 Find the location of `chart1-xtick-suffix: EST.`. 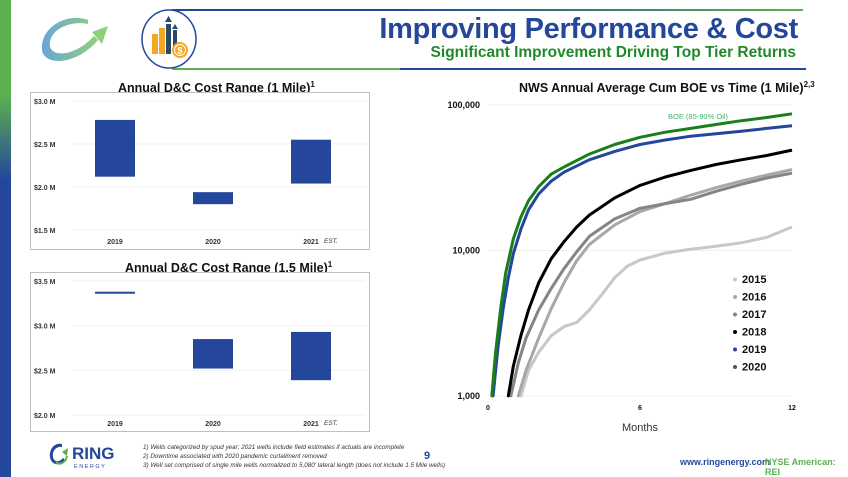

chart1-xtick-suffix: EST. is located at coordinates (331, 241).